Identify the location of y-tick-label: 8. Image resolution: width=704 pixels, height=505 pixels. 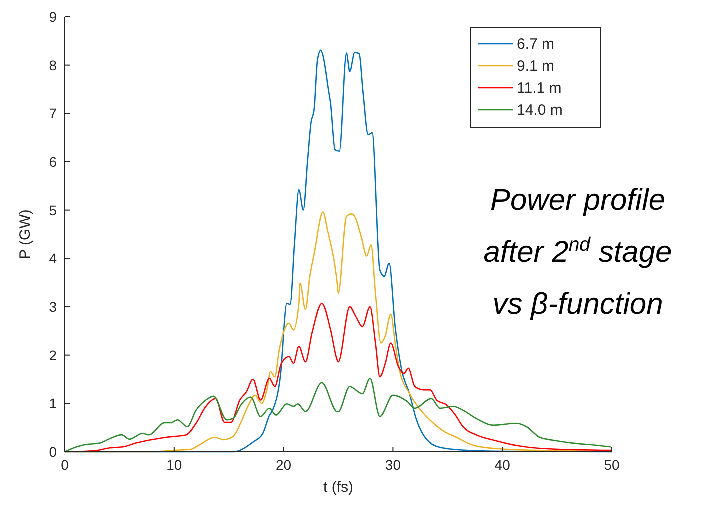
(53, 65).